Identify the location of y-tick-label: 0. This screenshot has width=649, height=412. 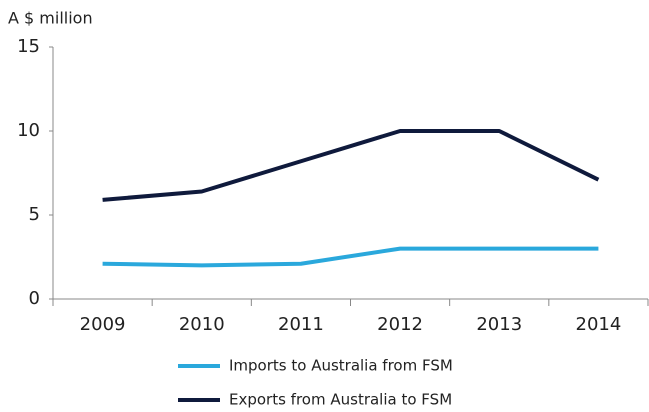
(34, 298).